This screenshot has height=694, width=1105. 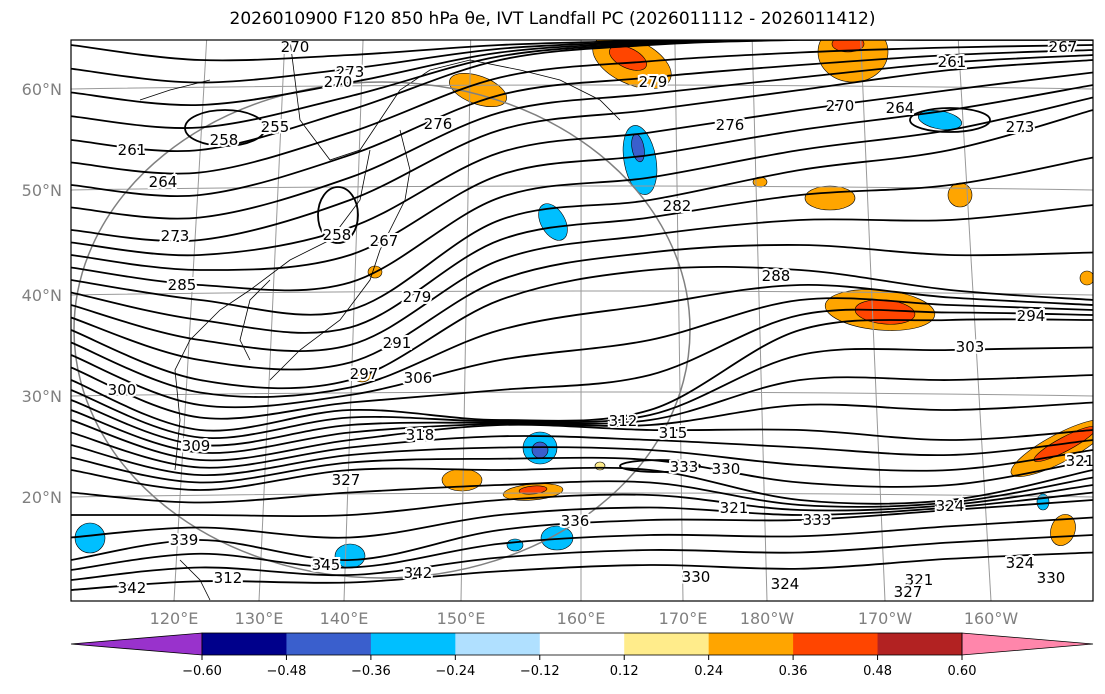 What do you see at coordinates (877, 671) in the screenshot?
I see `colorbar-tick-label: 0.48` at bounding box center [877, 671].